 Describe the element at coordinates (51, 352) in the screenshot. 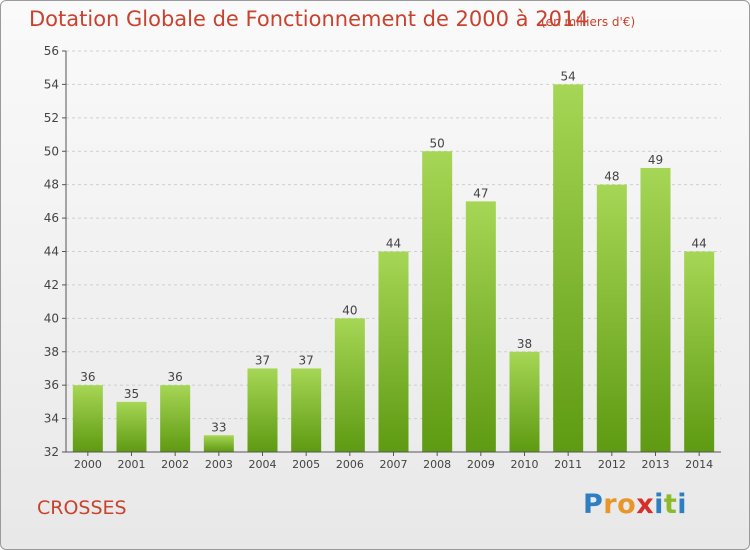

I see `y-tick-label: 38` at that location.